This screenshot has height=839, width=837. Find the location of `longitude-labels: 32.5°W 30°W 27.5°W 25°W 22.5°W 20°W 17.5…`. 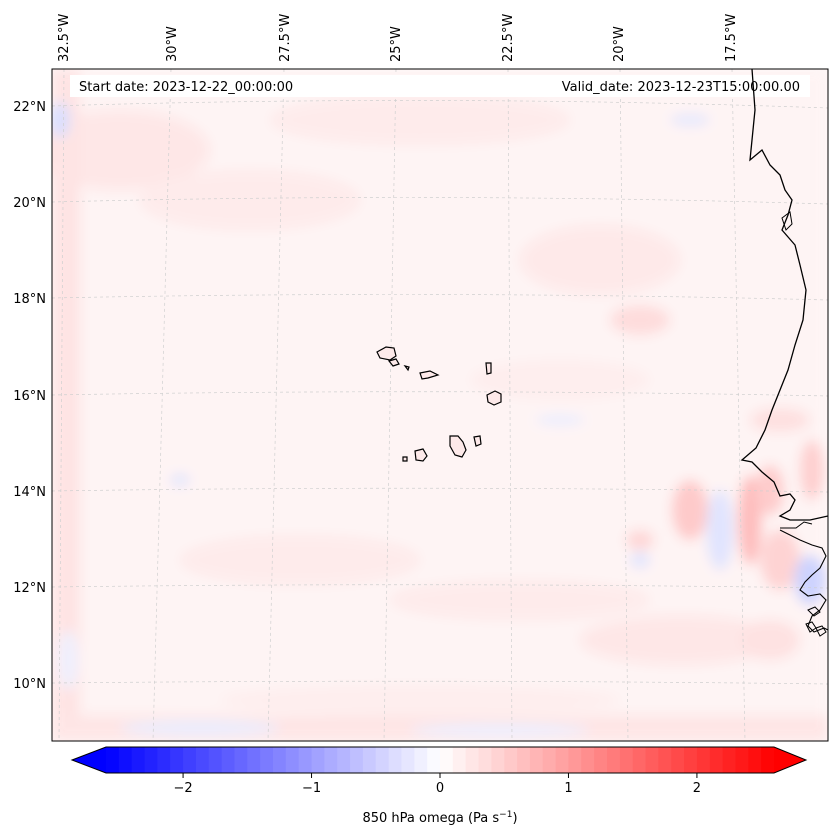

longitude-labels: 32.5°W 30°W 27.5°W 25°W 22.5°W 20°W 17.5… is located at coordinates (398, 38).